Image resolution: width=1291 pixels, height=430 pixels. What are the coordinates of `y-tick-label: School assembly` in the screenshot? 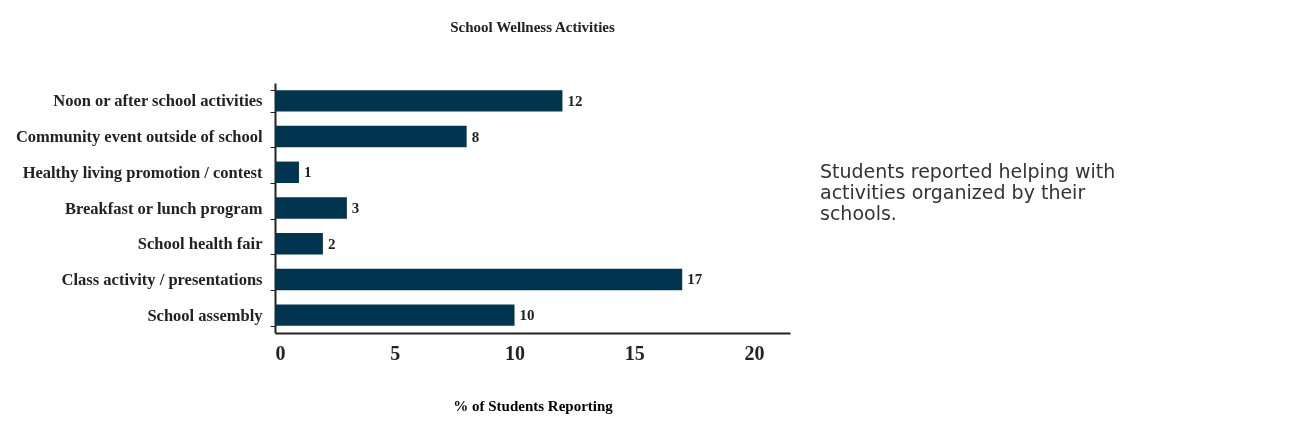 It's located at (205, 315).